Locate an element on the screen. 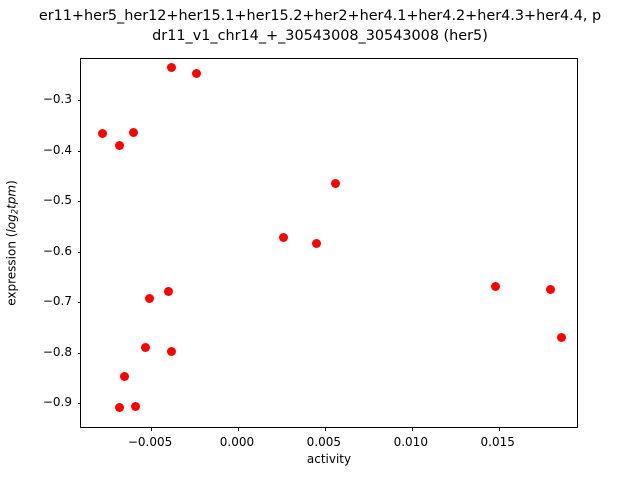  x-tick-label: 0.010 is located at coordinates (410, 442).